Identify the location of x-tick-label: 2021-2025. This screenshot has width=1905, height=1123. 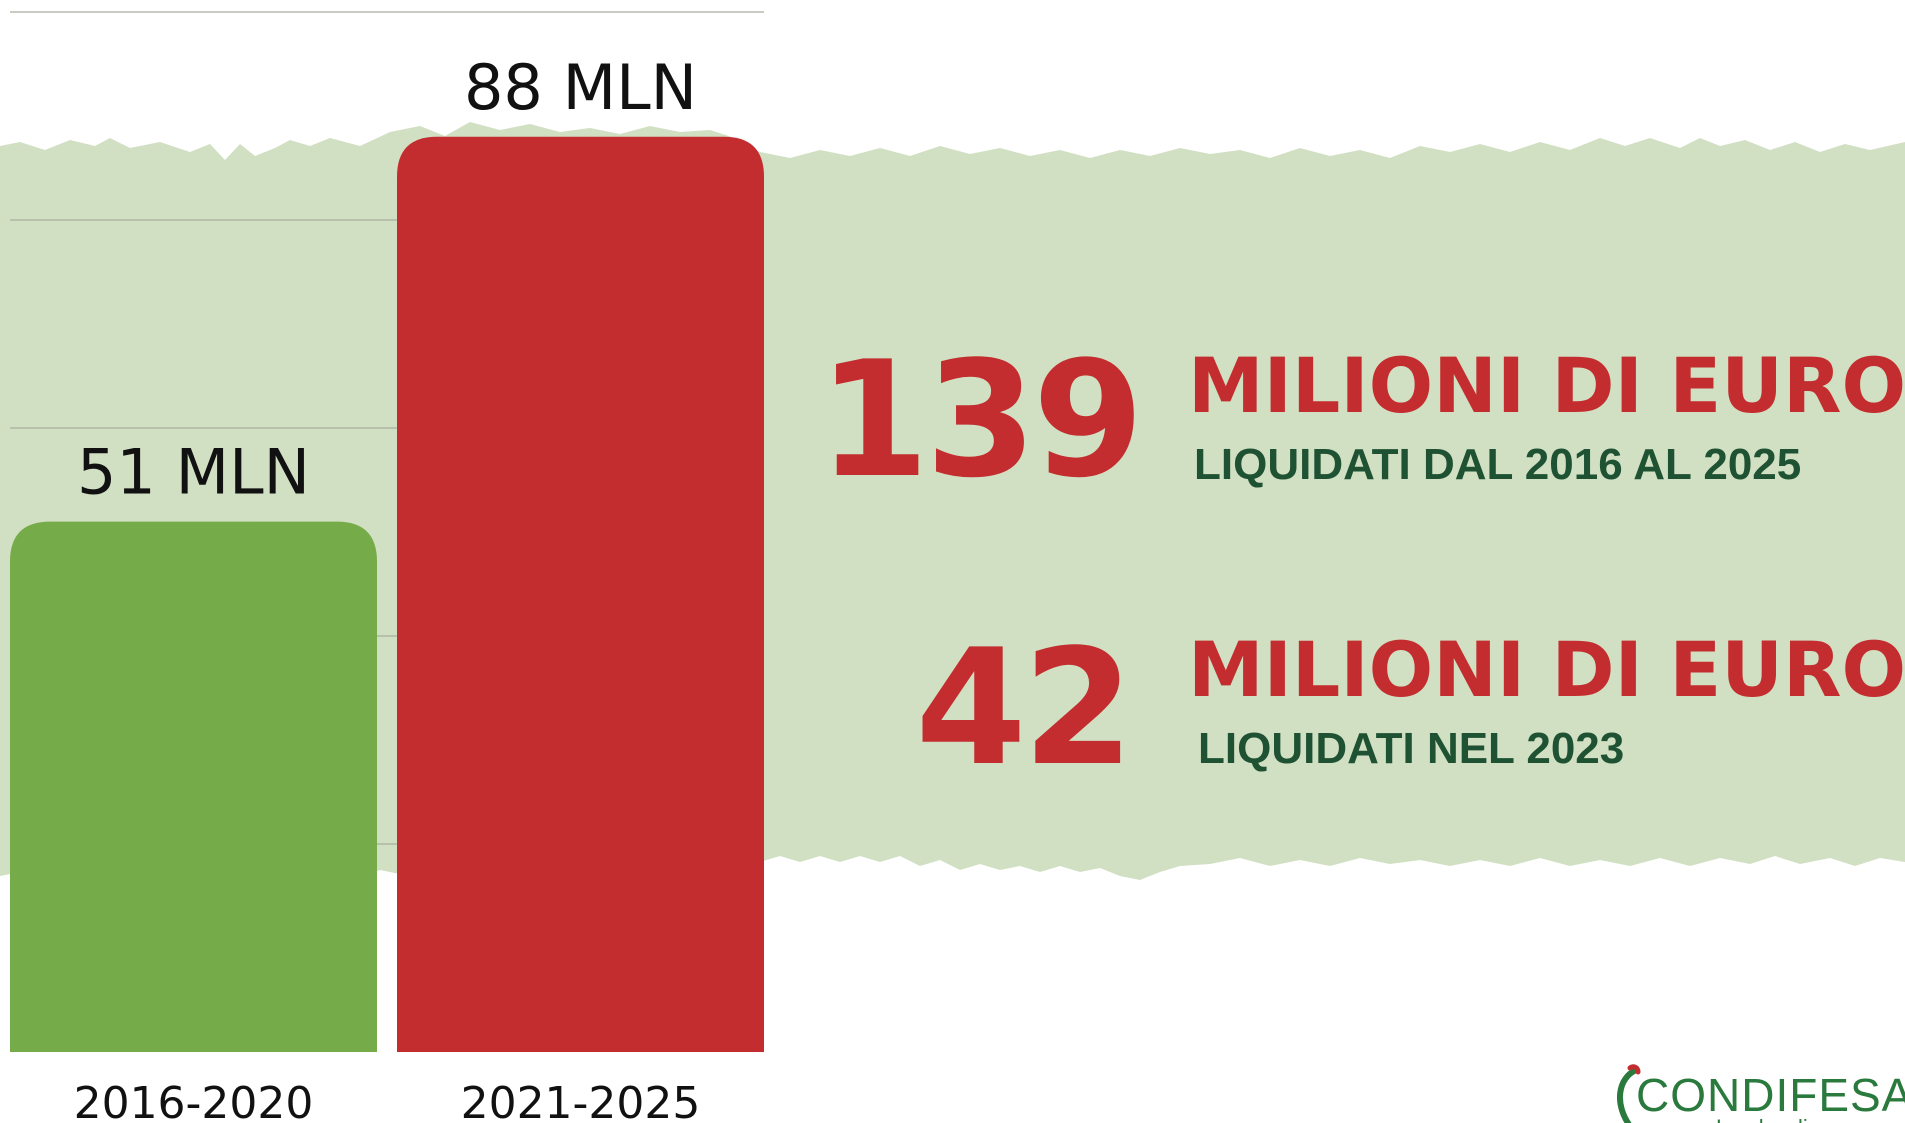
(581, 1100).